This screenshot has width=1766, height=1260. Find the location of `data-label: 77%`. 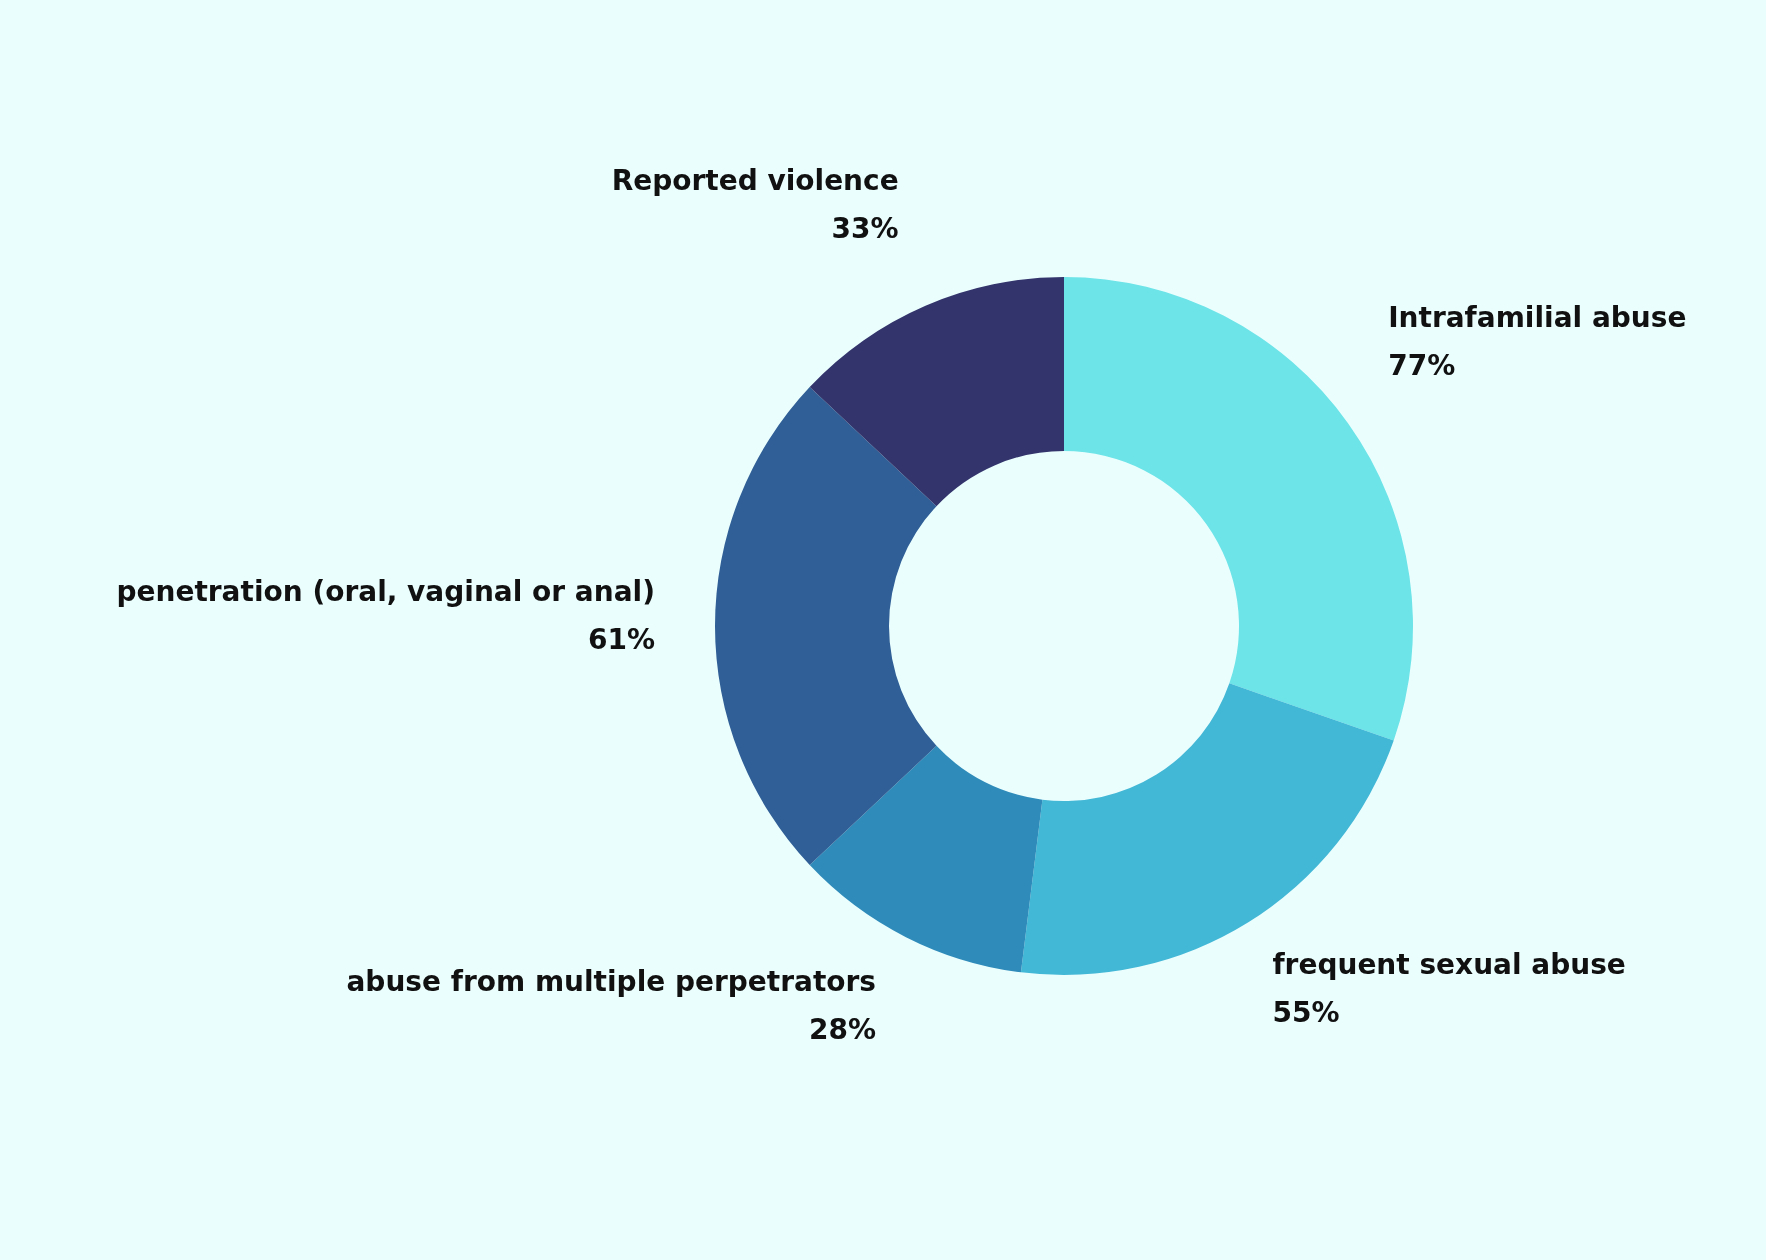

data-label: 77% is located at coordinates (1422, 365).